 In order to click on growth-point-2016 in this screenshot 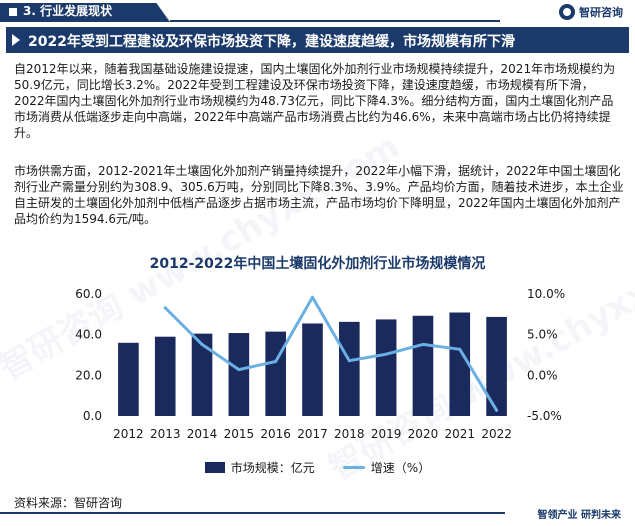, I will do `click(276, 362)`.